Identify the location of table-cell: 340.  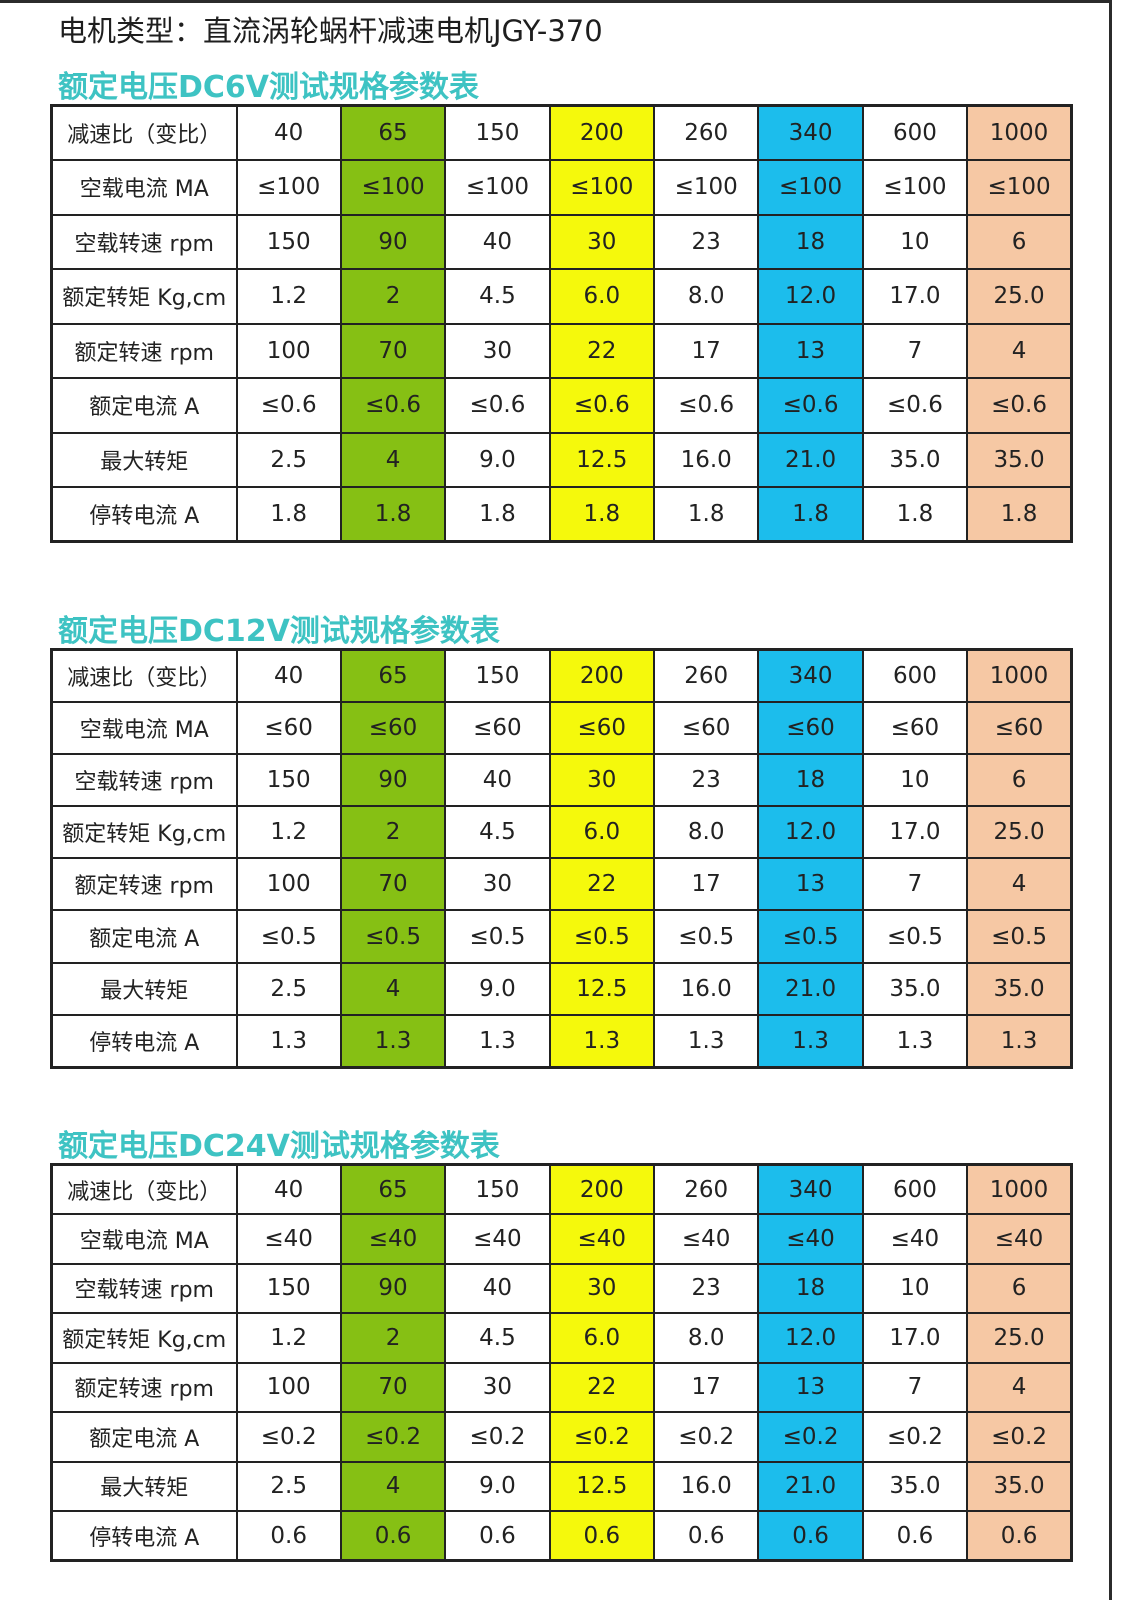
(810, 675).